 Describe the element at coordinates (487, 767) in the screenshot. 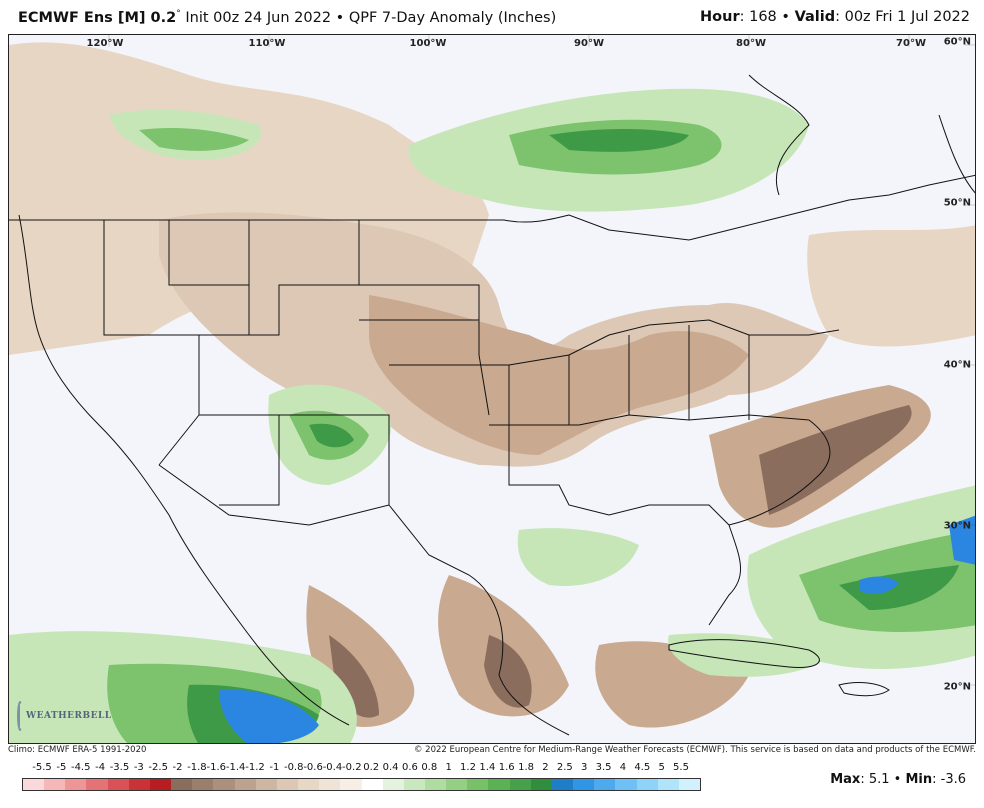

I see `colorbar-tick-label: 1.4` at that location.